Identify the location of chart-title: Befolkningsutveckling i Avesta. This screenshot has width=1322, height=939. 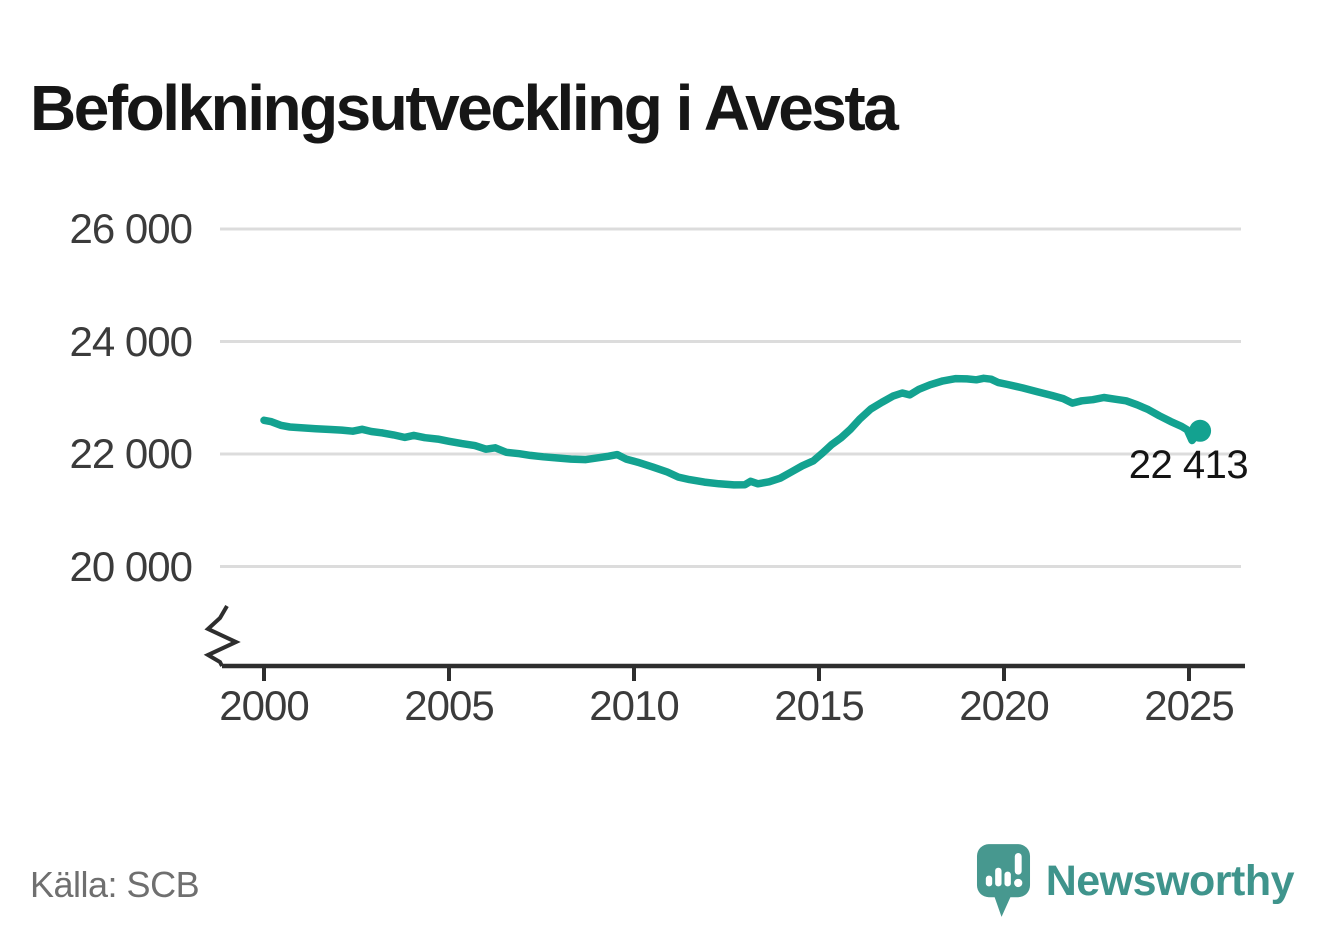
(464, 107).